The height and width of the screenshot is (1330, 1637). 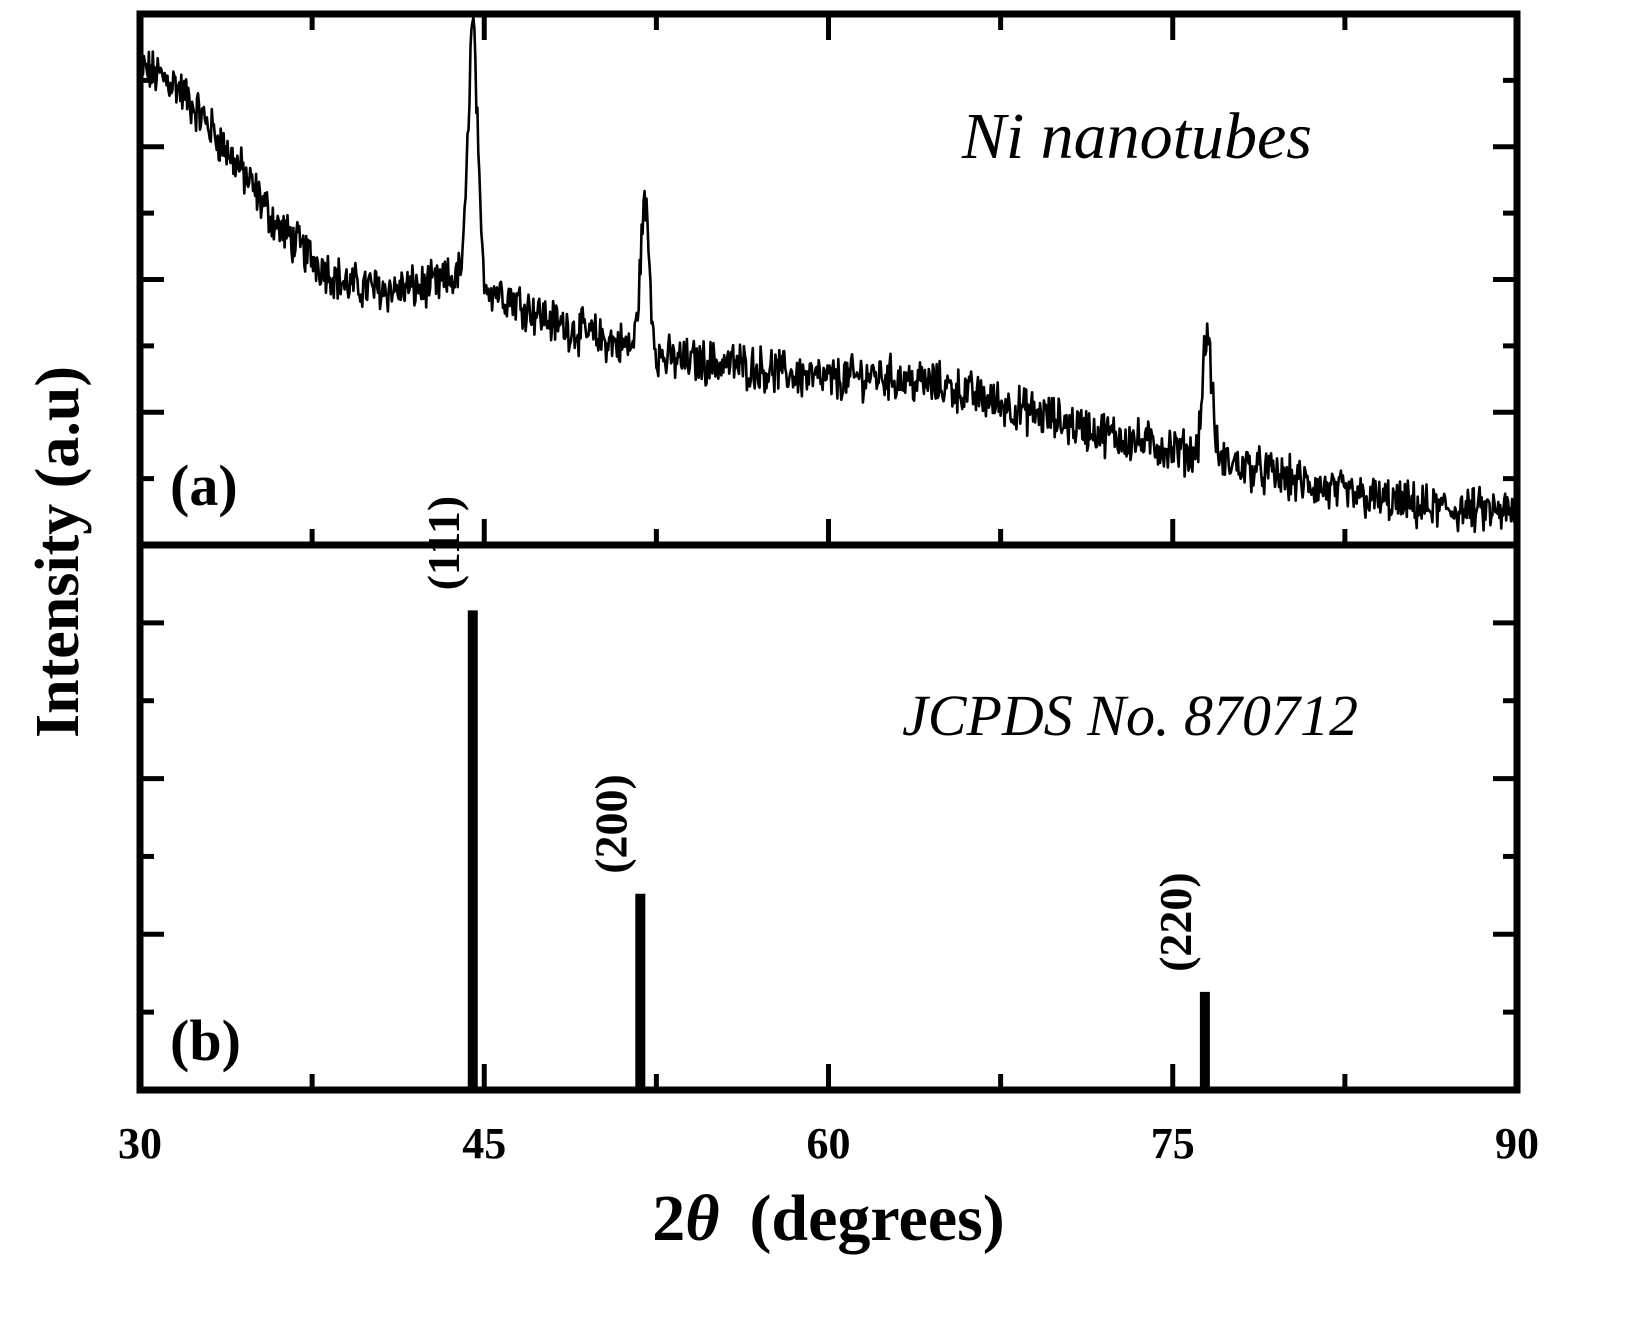 What do you see at coordinates (1136, 136) in the screenshot?
I see `ni-nanotubes-annotation: Ni nanotubes` at bounding box center [1136, 136].